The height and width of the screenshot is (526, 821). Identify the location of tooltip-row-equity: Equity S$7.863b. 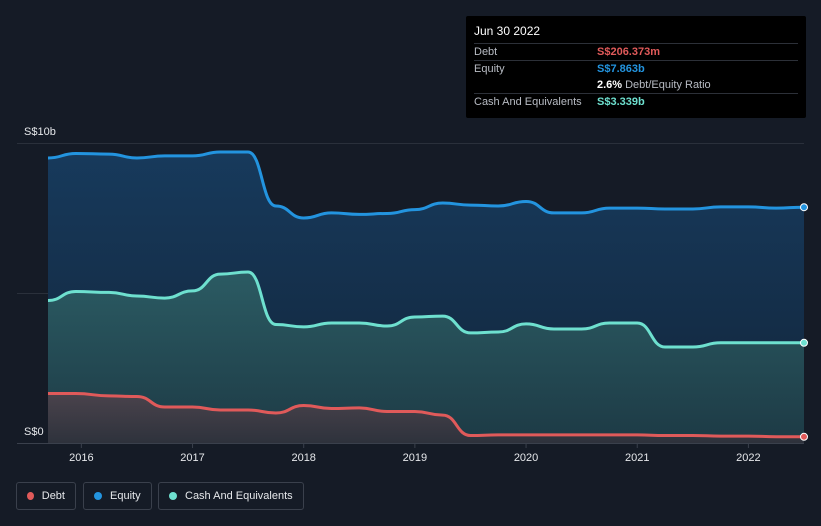
(636, 68).